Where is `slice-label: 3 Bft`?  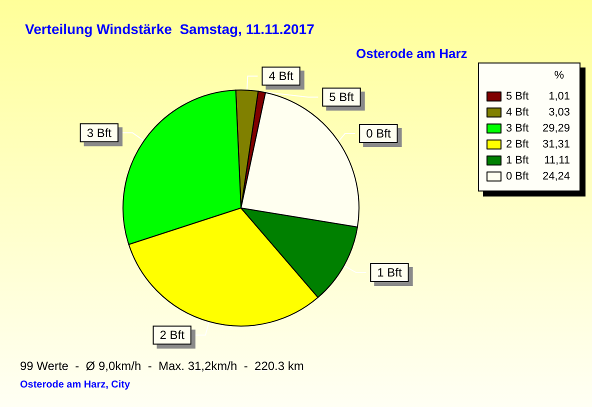 slice-label: 3 Bft is located at coordinates (99, 133).